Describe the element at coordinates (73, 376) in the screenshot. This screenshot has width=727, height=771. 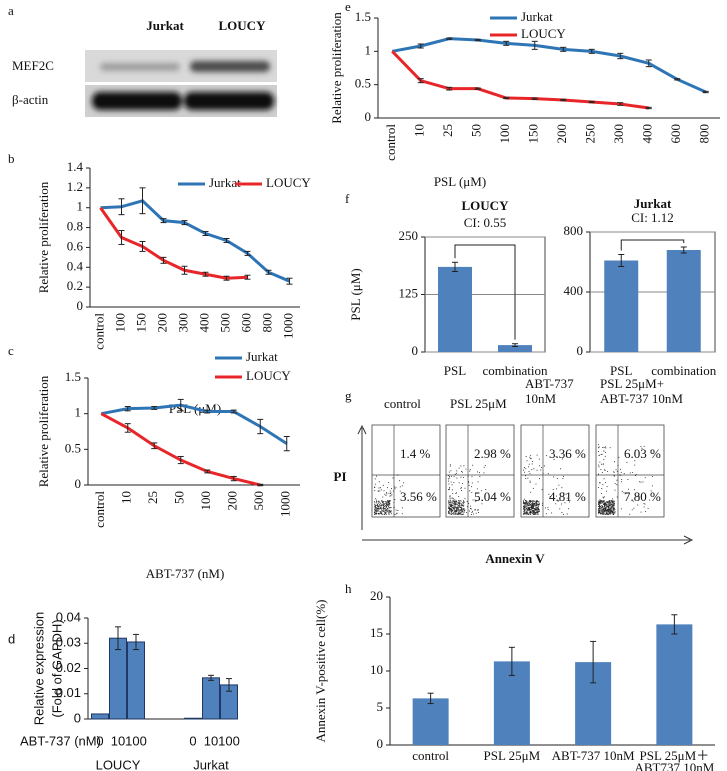
I see `y-tick-label: 1.5` at that location.